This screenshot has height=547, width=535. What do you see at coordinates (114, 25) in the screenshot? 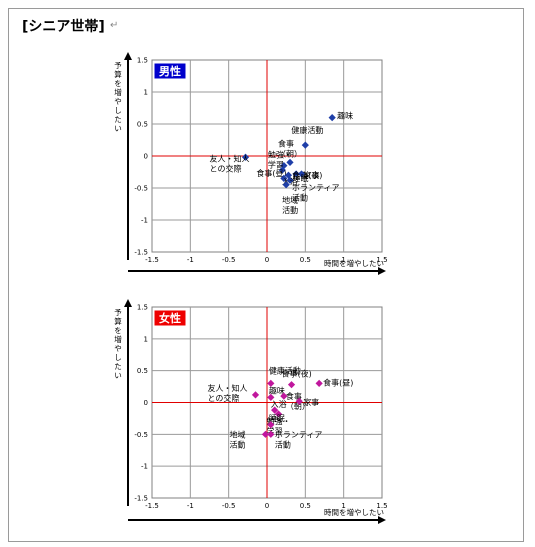
I see `return-mark: ↵` at bounding box center [114, 25].